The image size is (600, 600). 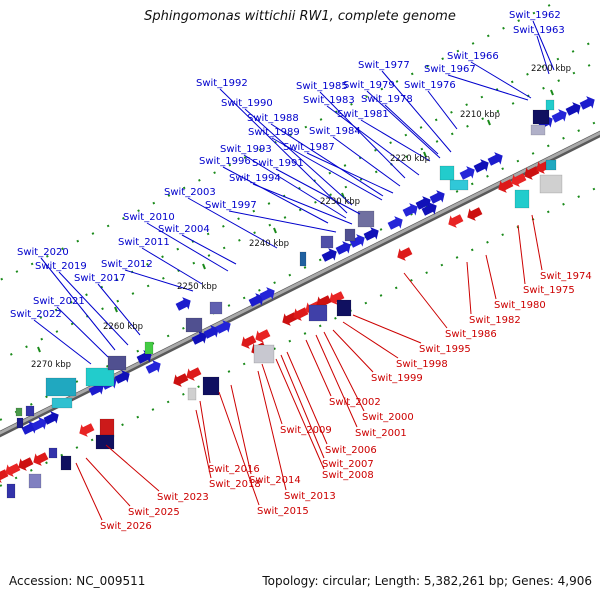 I want to click on reverse-gene-label: Swit_2009, so click(x=306, y=430).